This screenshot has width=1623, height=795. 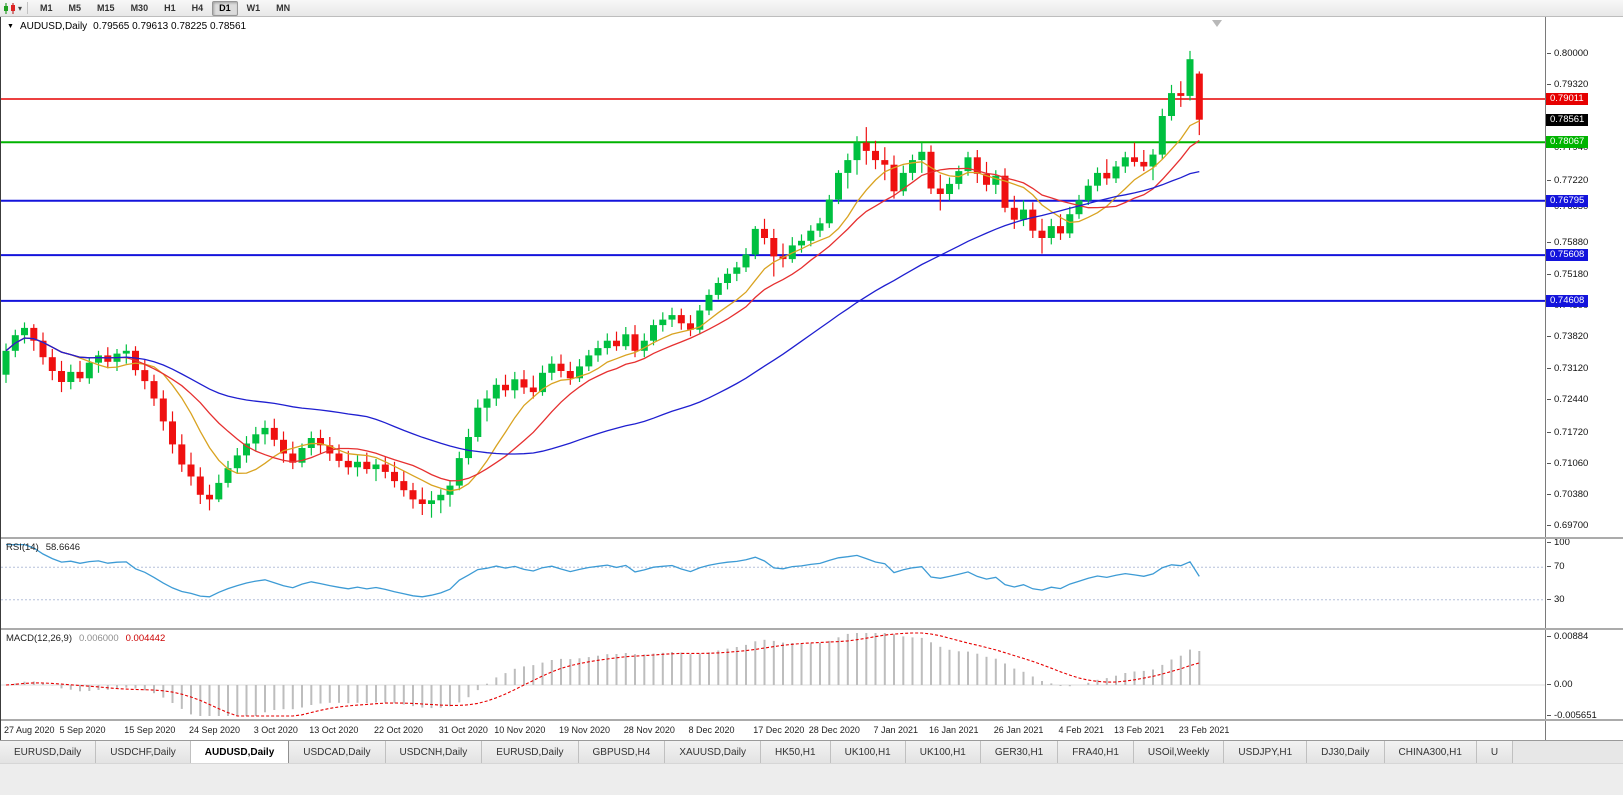 What do you see at coordinates (1585, 543) in the screenshot?
I see `scale-tick-label: 100` at bounding box center [1585, 543].